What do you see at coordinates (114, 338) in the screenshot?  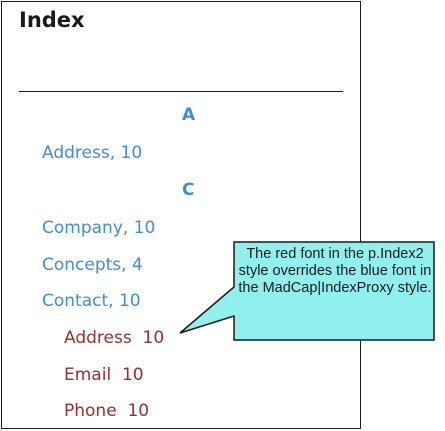 I see `index-subentry-address: Address 10` at bounding box center [114, 338].